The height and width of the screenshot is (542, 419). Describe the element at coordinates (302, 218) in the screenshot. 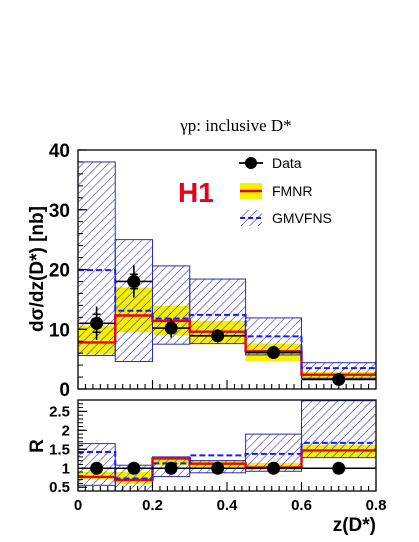

I see `legend-label-gmvfns: GMVFNS` at that location.